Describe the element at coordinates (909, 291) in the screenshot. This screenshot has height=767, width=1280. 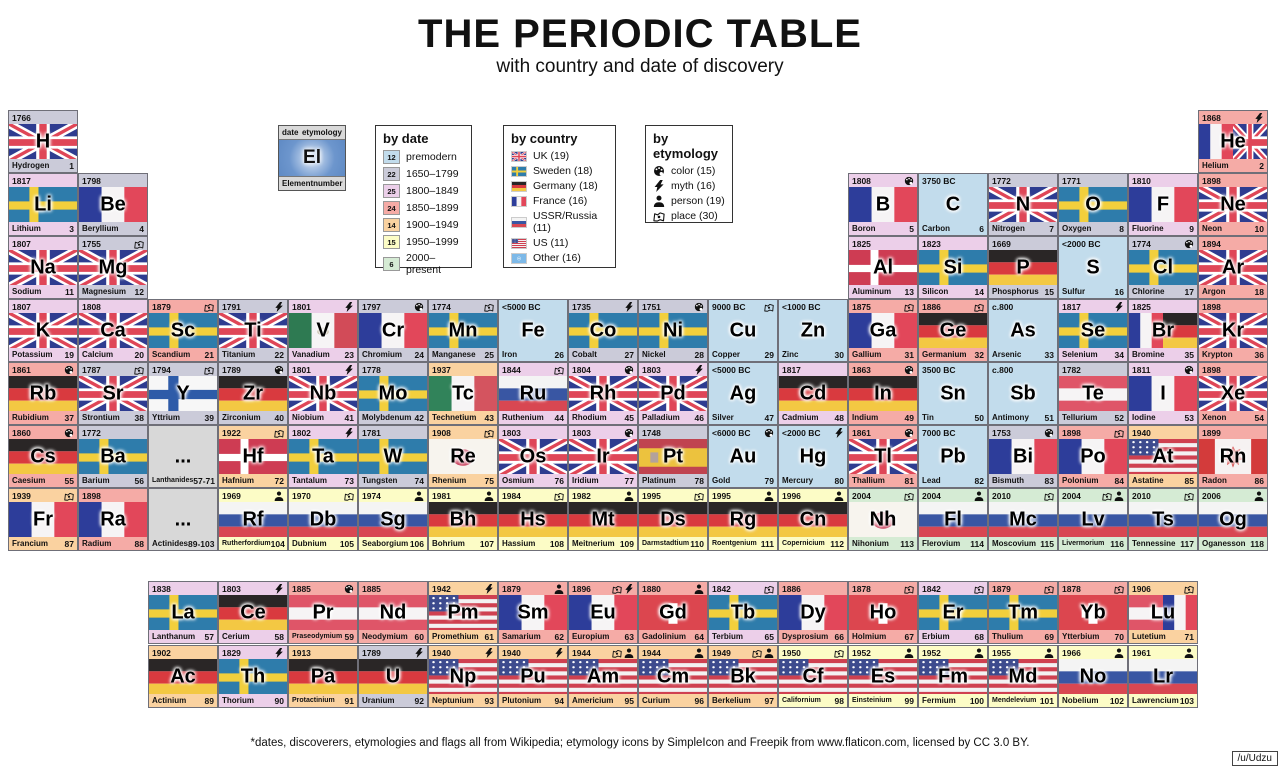
I see `element-number: 13` at that location.